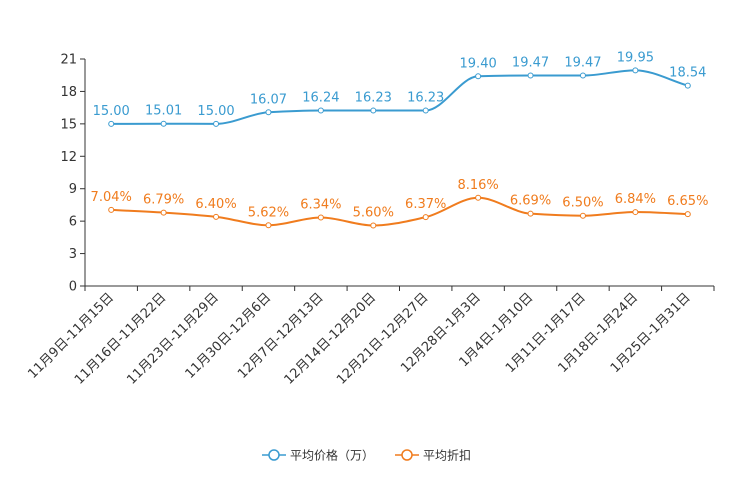 Image resolution: width=744 pixels, height=496 pixels. What do you see at coordinates (320, 204) in the screenshot?
I see `data-label: 6.34%` at bounding box center [320, 204].